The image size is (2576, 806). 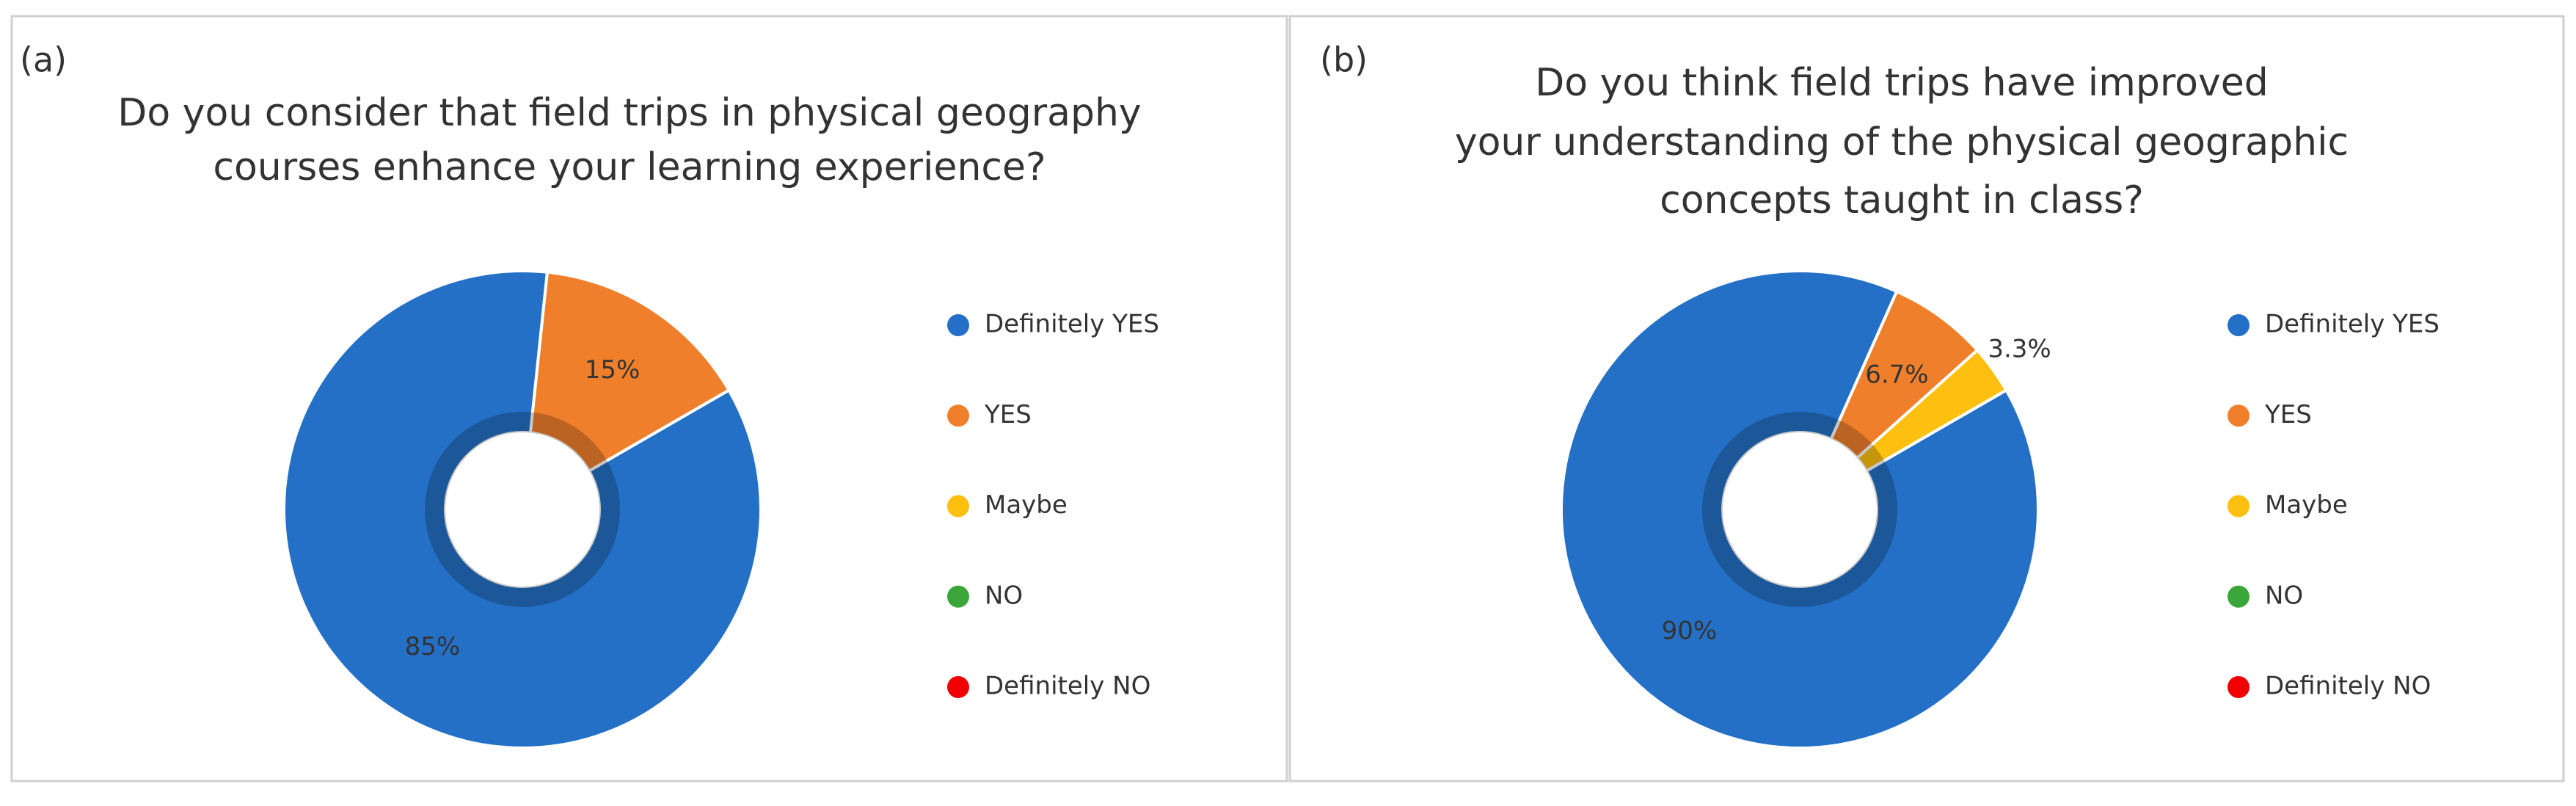 What do you see at coordinates (44, 60) in the screenshot?
I see `panel-label: (a)` at bounding box center [44, 60].